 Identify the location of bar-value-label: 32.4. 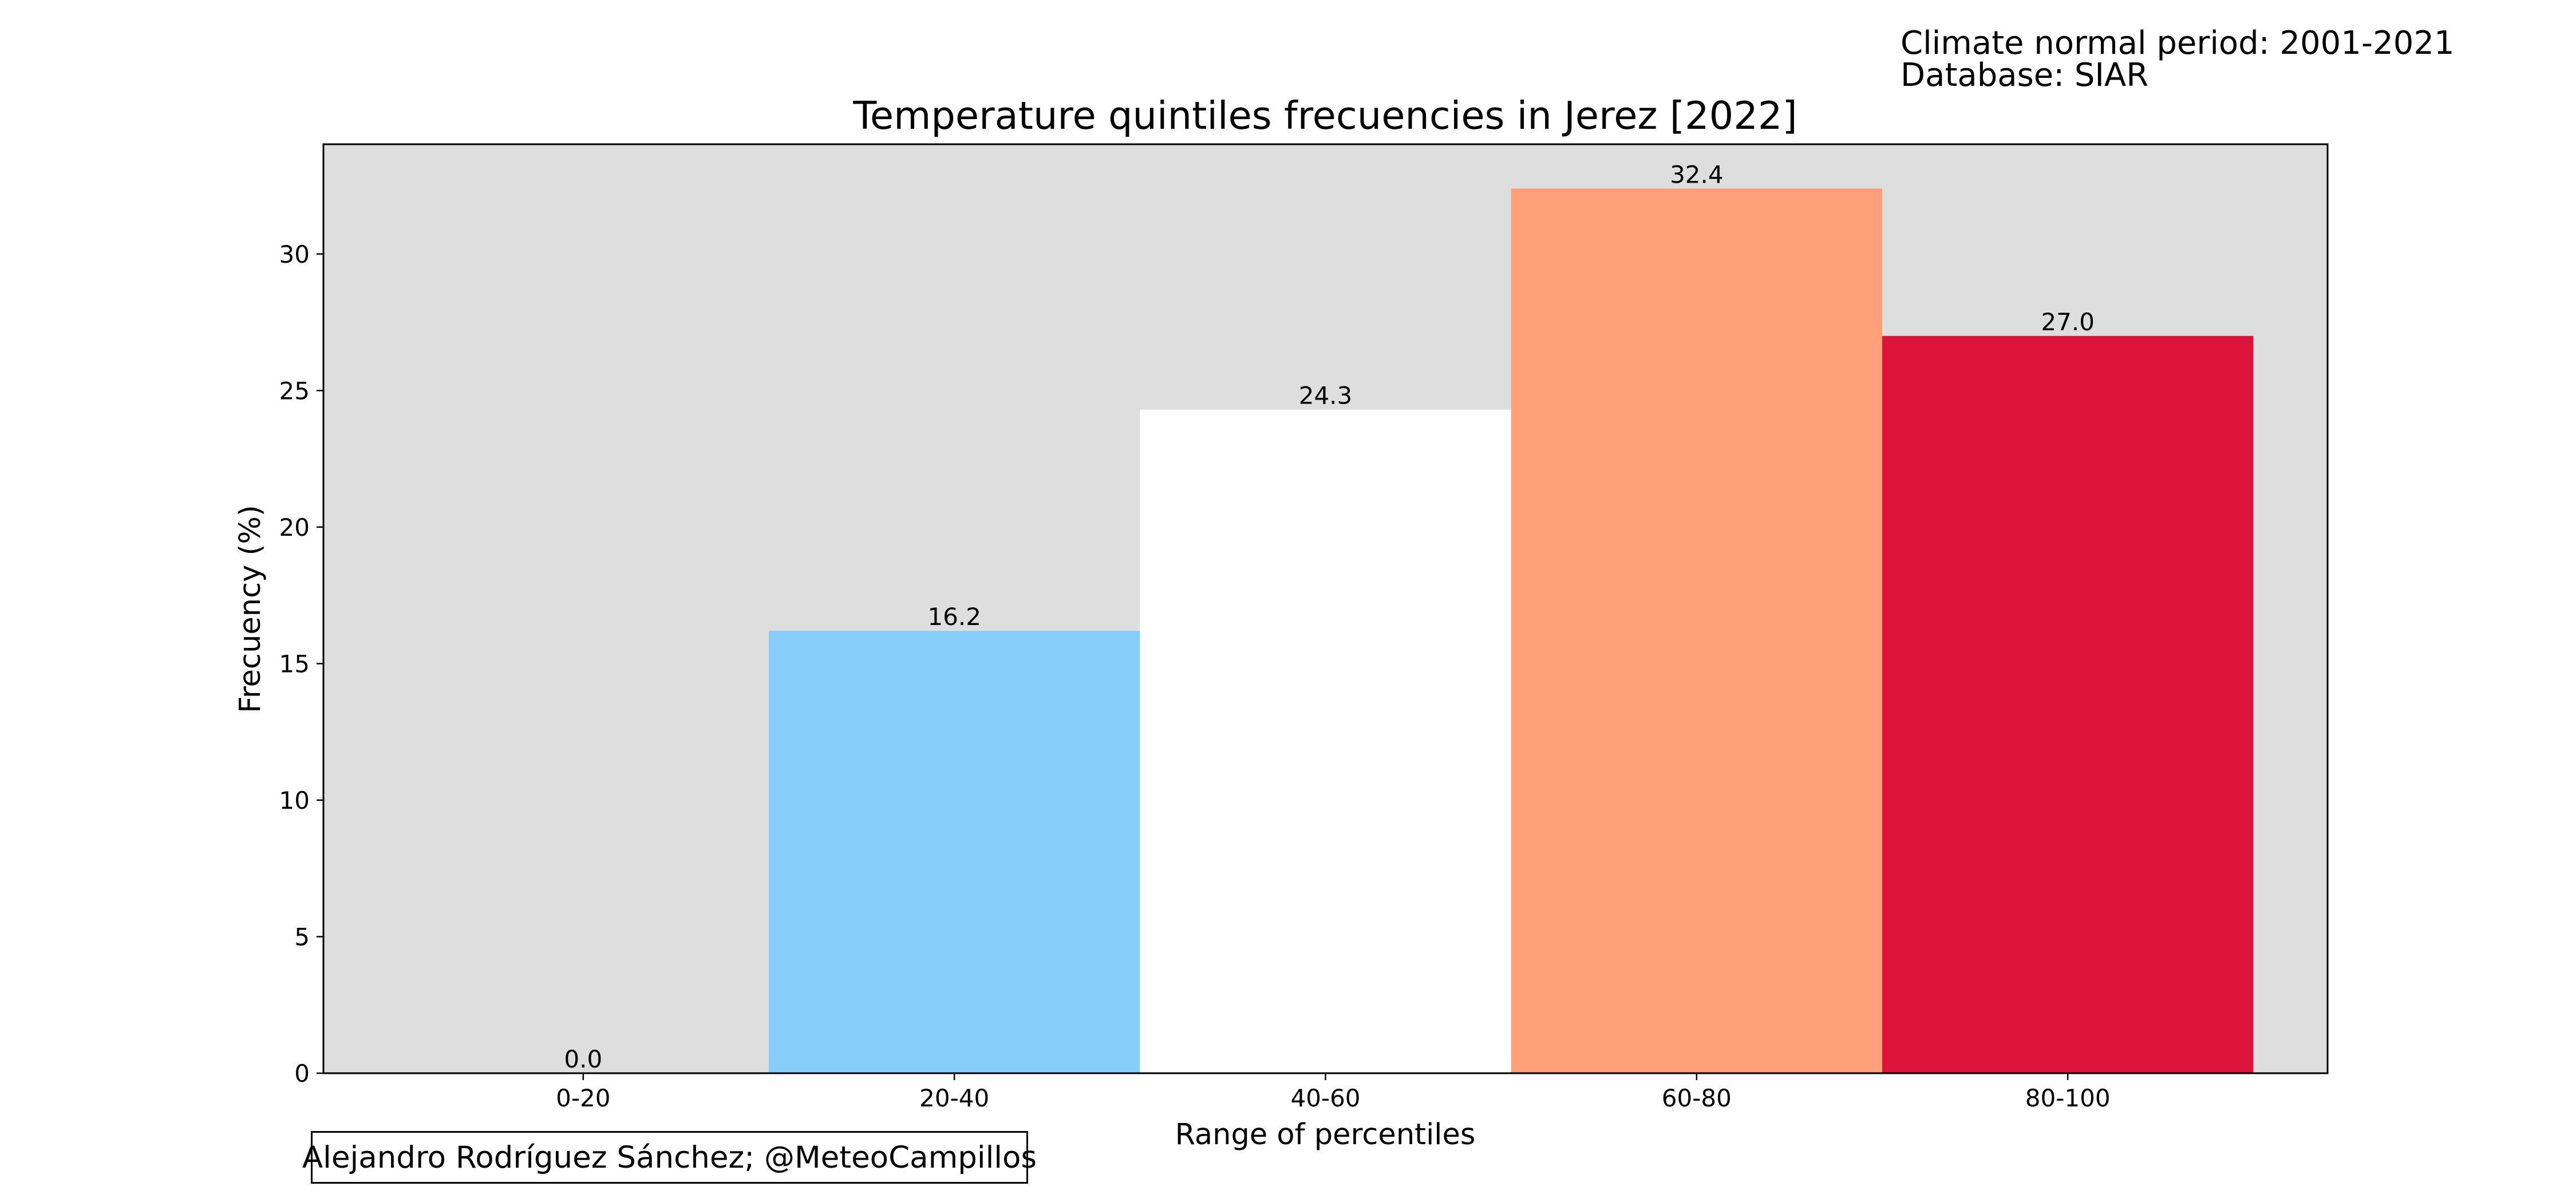
(1697, 174).